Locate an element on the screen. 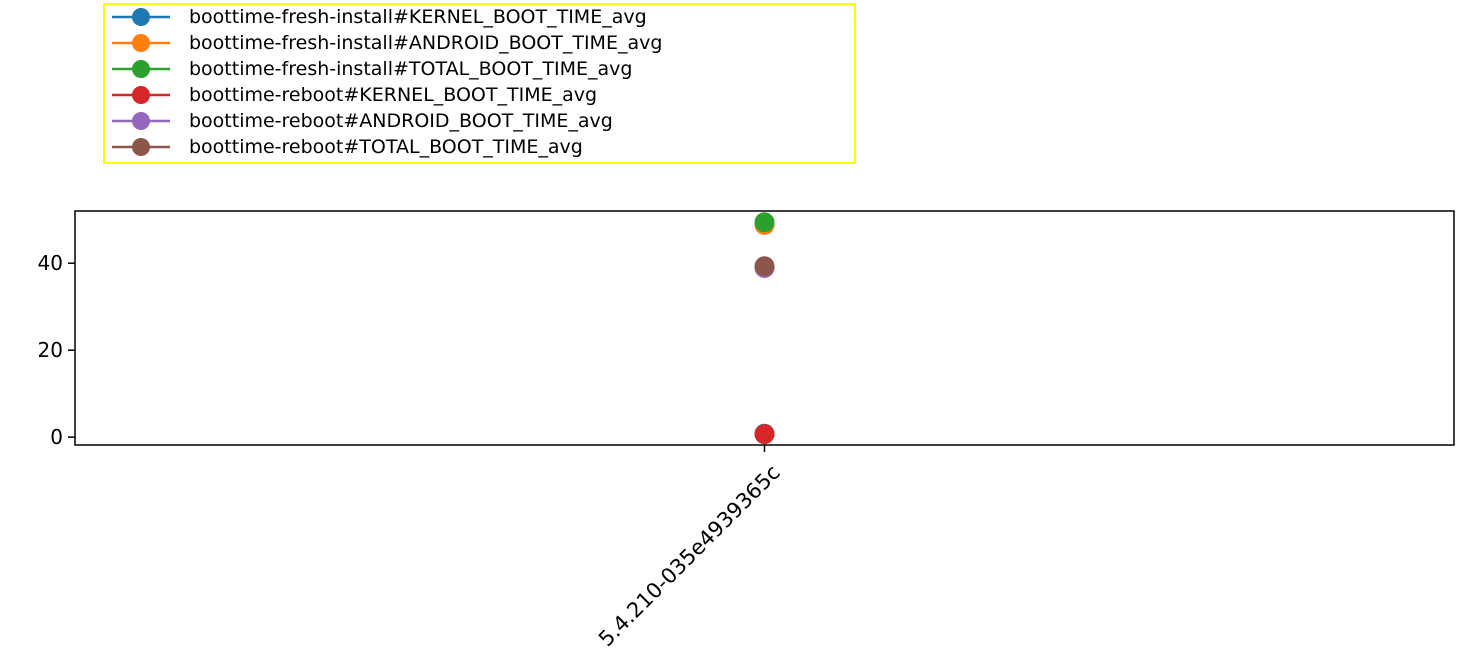  legend-label: boottime-reboot#ANDROID_BOOT_TIME_avg is located at coordinates (401, 121).